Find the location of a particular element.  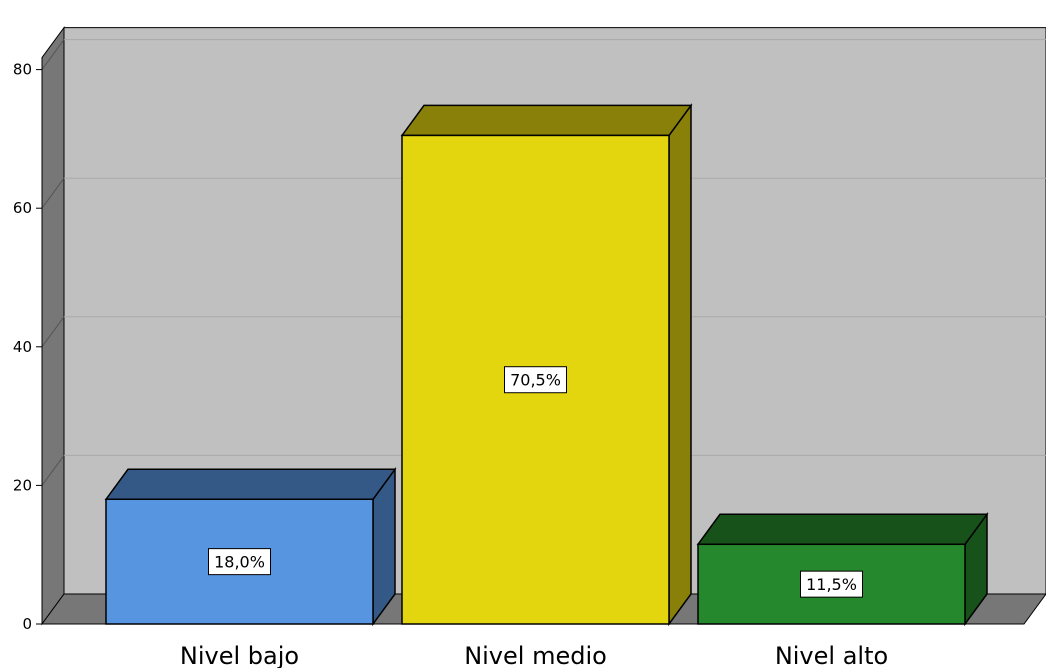

bar-nivel-bajo: 18,0% is located at coordinates (250, 546).